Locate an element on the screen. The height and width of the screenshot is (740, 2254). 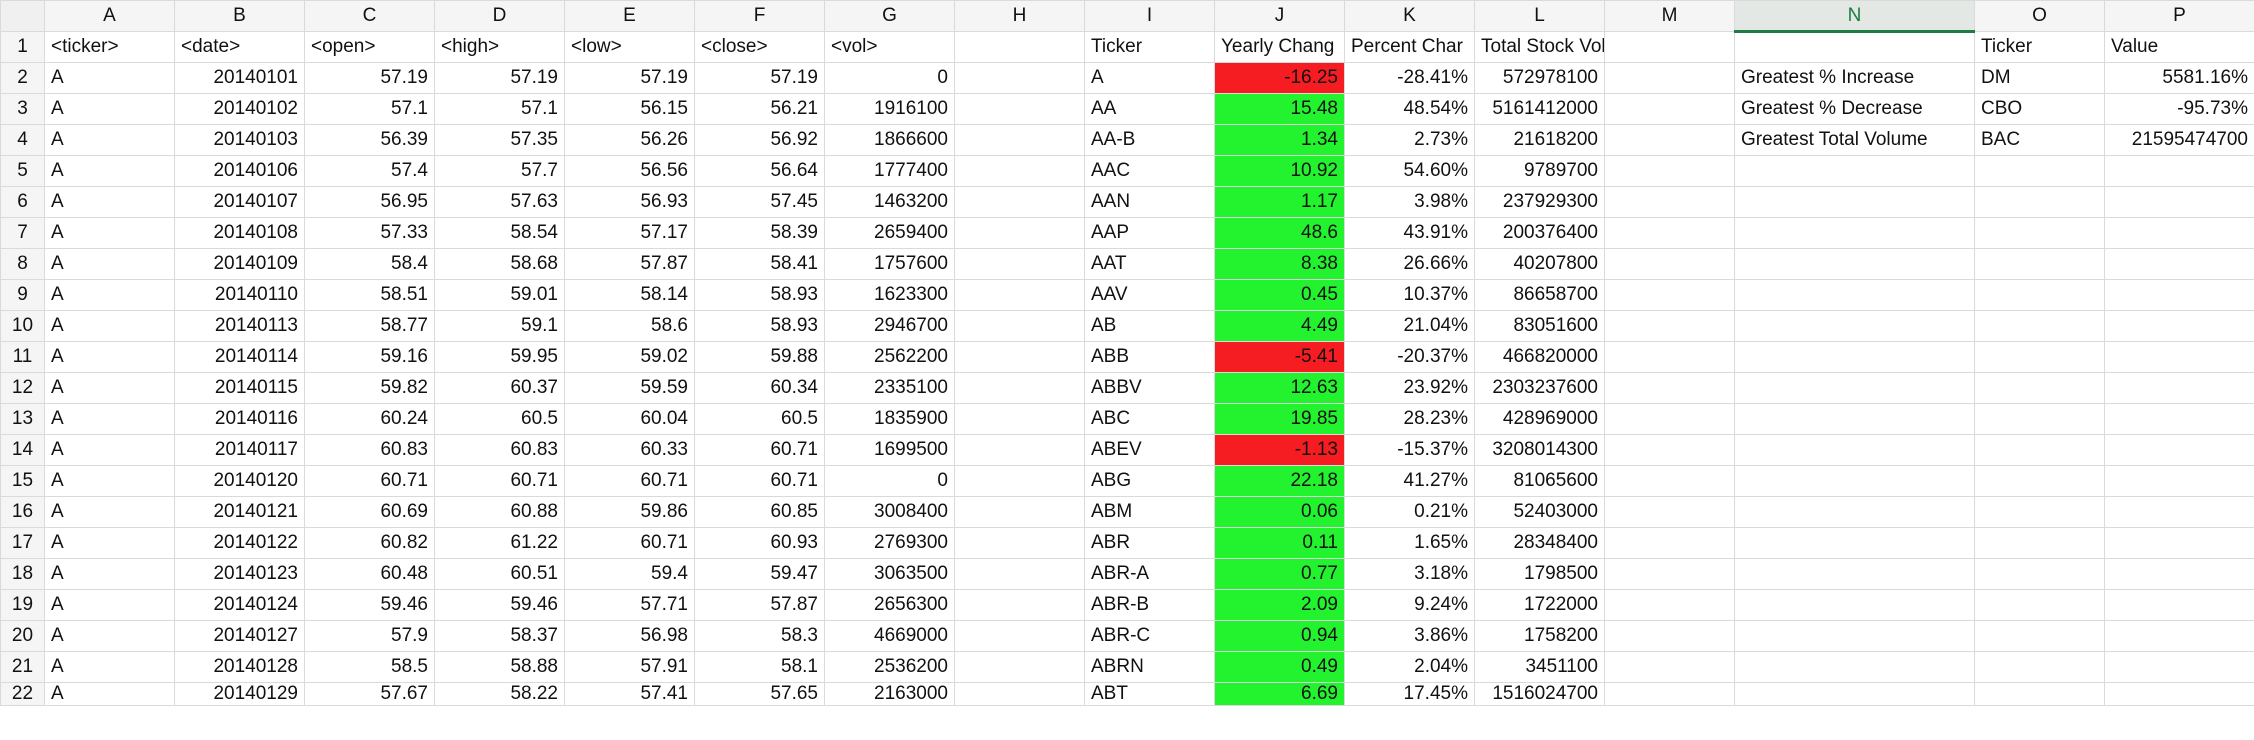
cell-b22: 20140129 is located at coordinates (239, 694).